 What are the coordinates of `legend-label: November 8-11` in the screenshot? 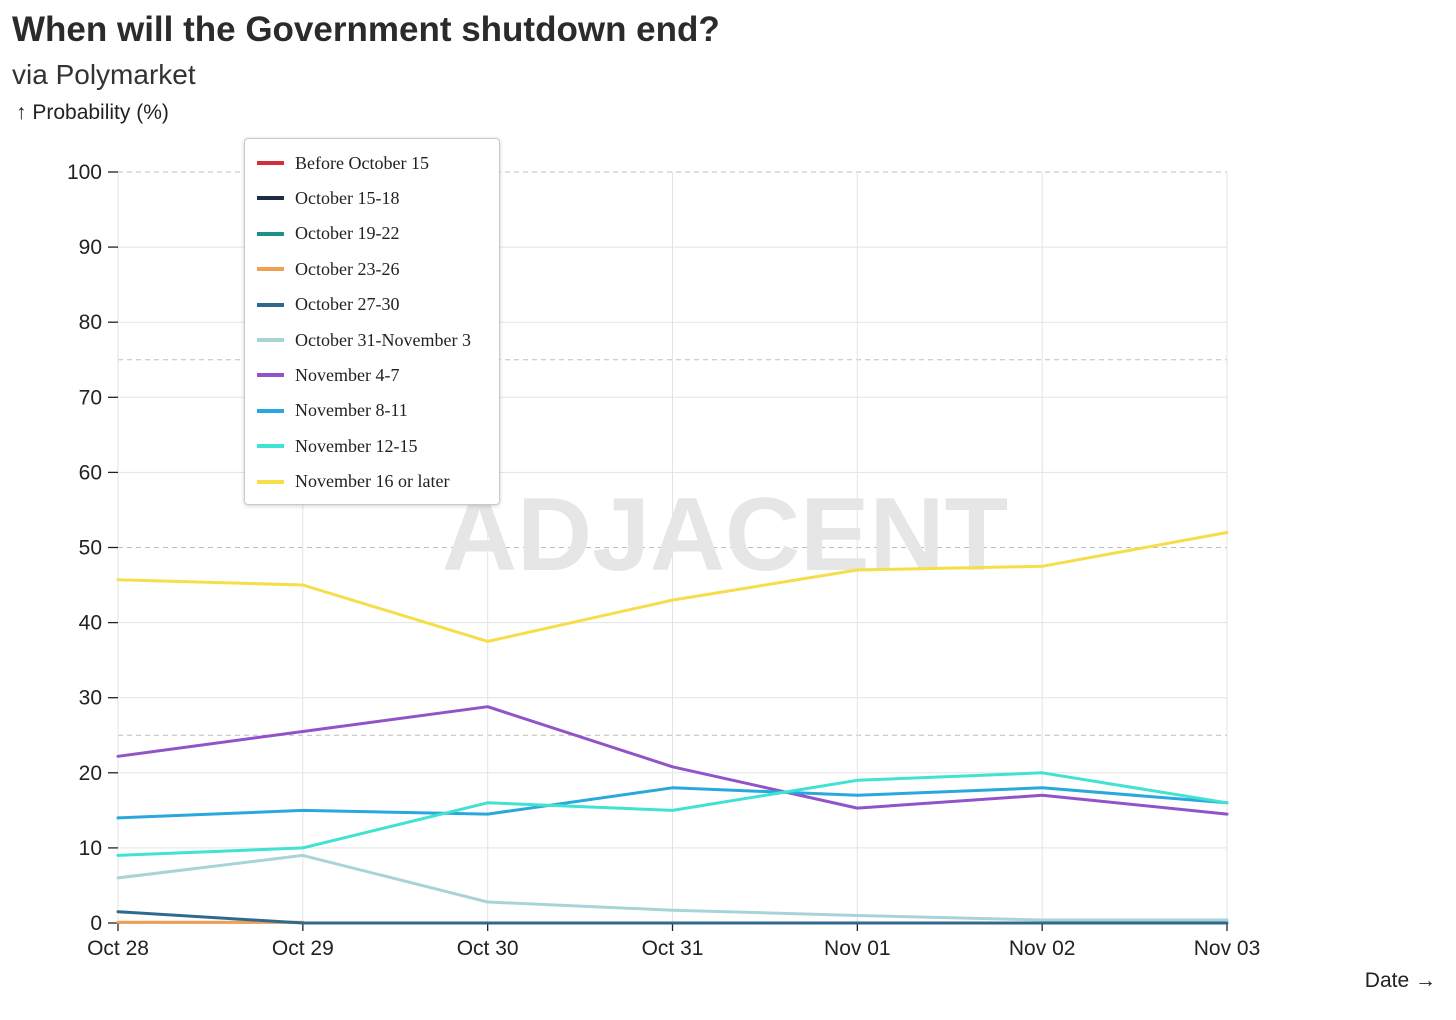 It's located at (351, 410).